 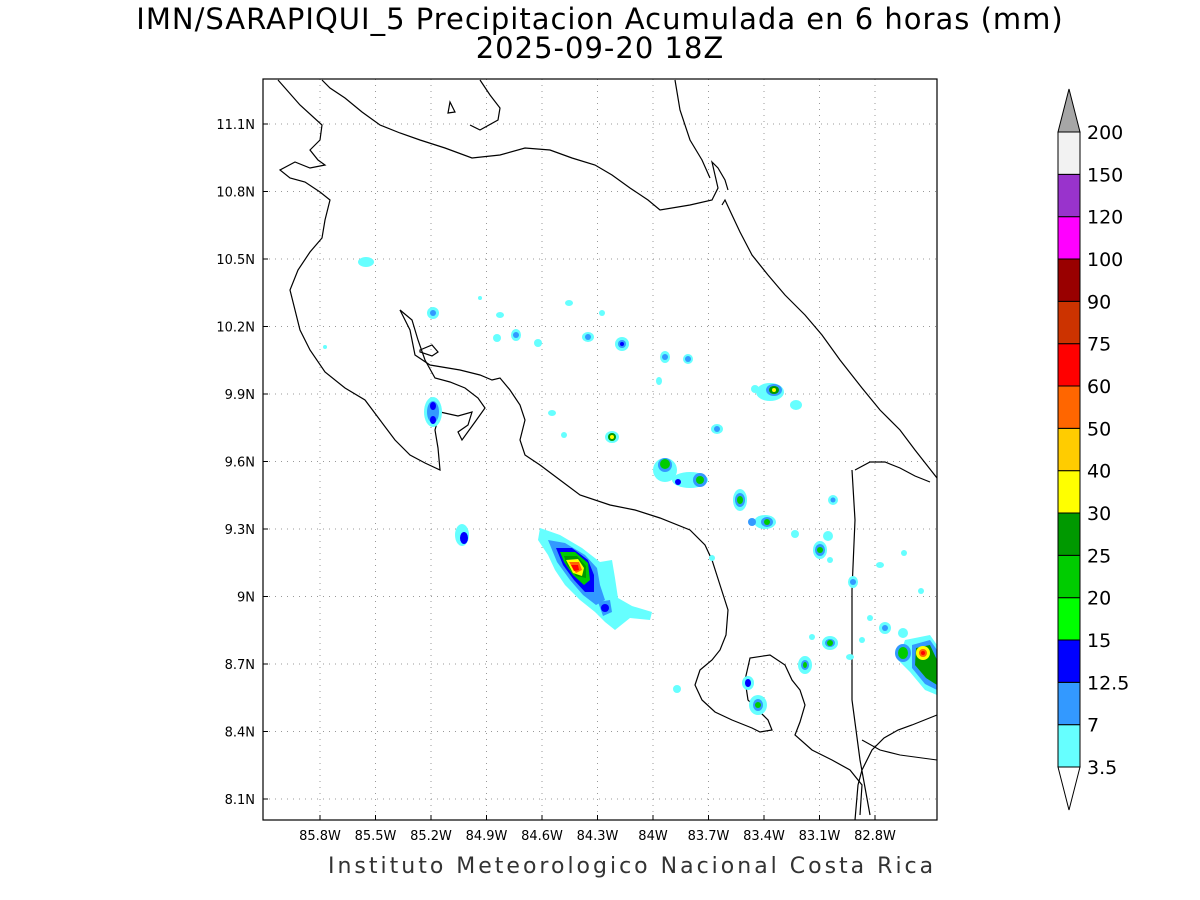 I want to click on lat-tick-label: 8.4N, so click(x=240, y=733).